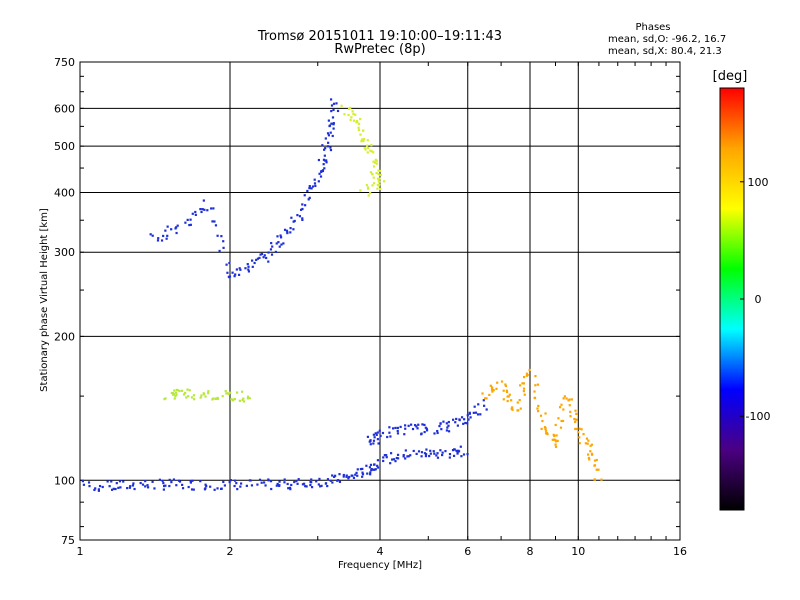 The image size is (800, 600). I want to click on y-tick-label: 600, so click(64, 108).